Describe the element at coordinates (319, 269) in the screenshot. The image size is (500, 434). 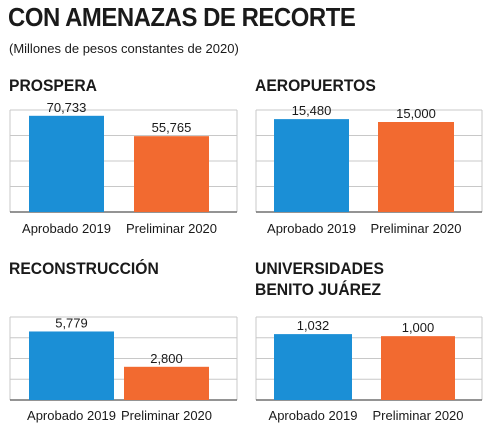
I see `chart-title-line: UNIVERSIDADES` at that location.